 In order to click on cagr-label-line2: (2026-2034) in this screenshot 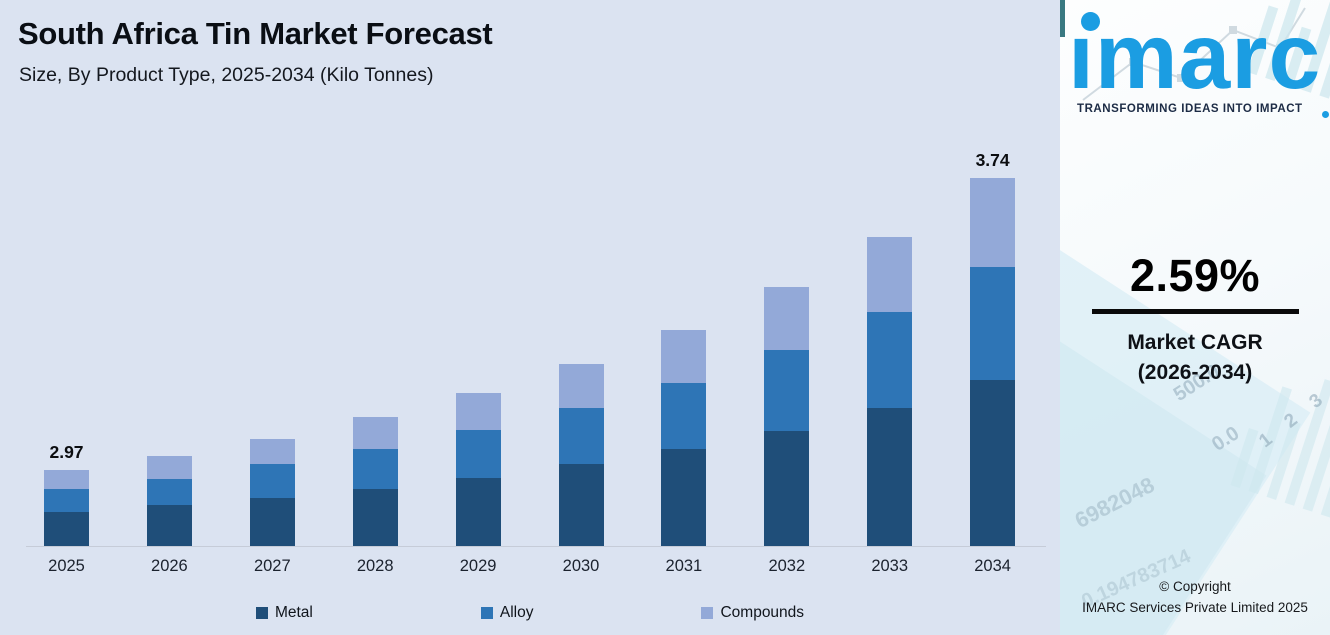, I will do `click(1195, 373)`.